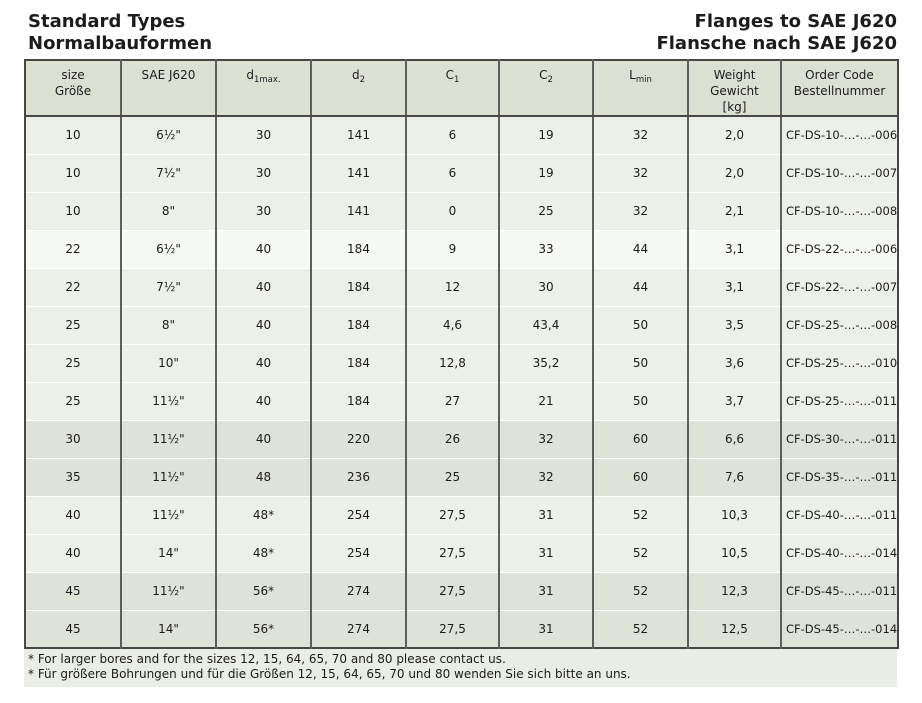 This screenshot has width=922, height=703. What do you see at coordinates (545, 88) in the screenshot?
I see `column-header-c2: C2` at bounding box center [545, 88].